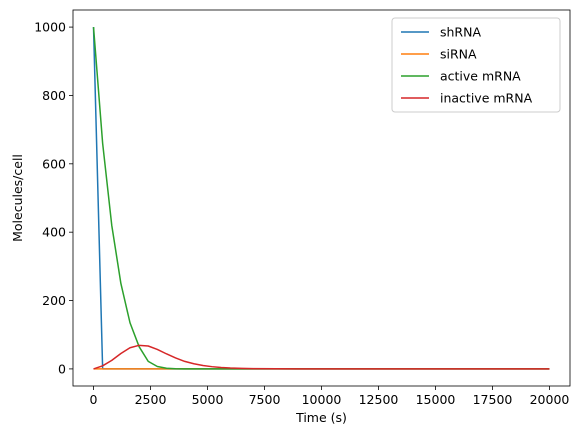 The image size is (583, 436). I want to click on x-tick-label: 2500, so click(151, 399).